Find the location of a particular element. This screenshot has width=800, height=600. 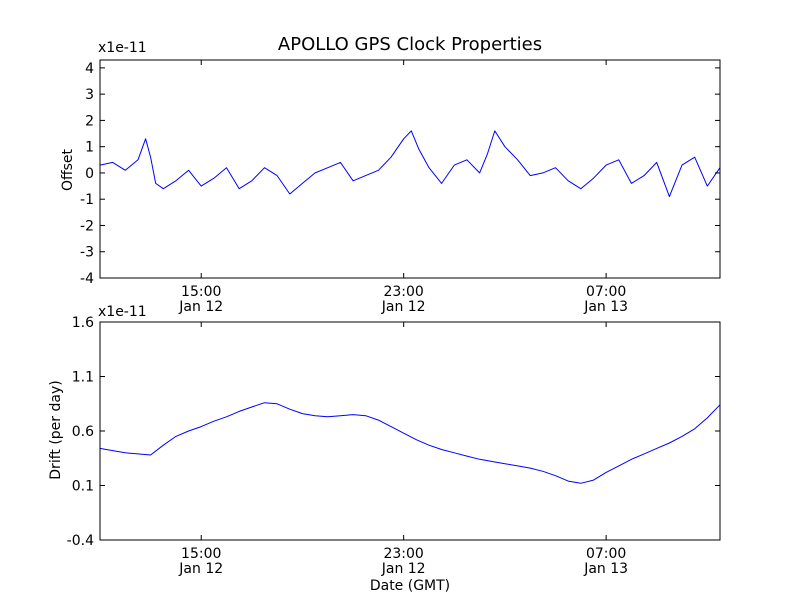

drift-y-tick-label: 1.6 is located at coordinates (83, 323).